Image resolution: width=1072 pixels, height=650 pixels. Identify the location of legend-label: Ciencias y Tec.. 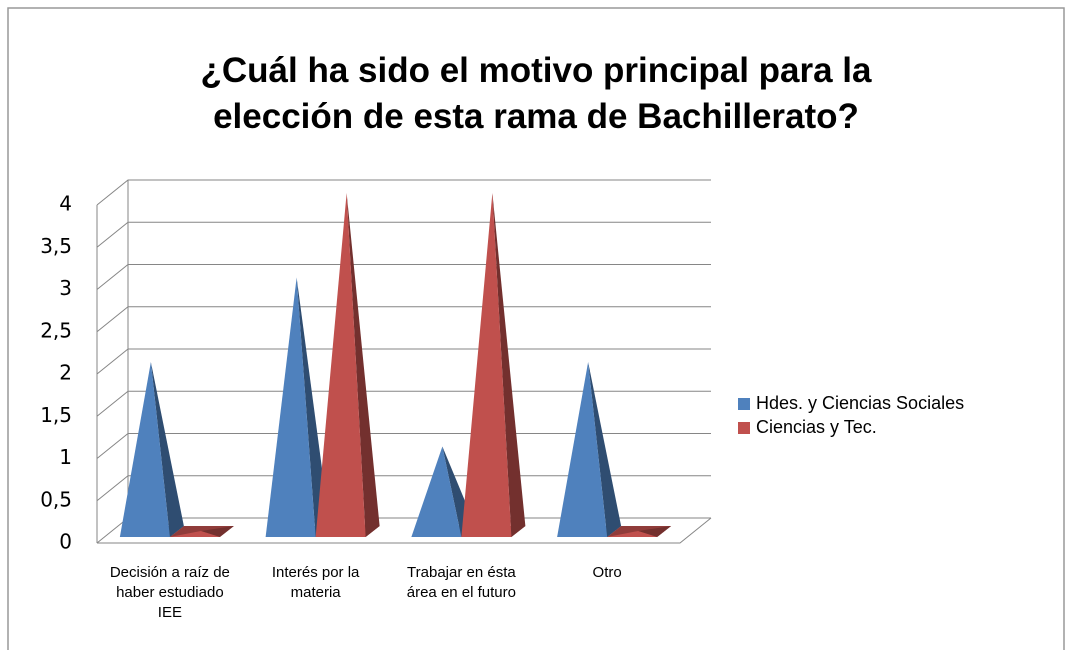
(816, 427).